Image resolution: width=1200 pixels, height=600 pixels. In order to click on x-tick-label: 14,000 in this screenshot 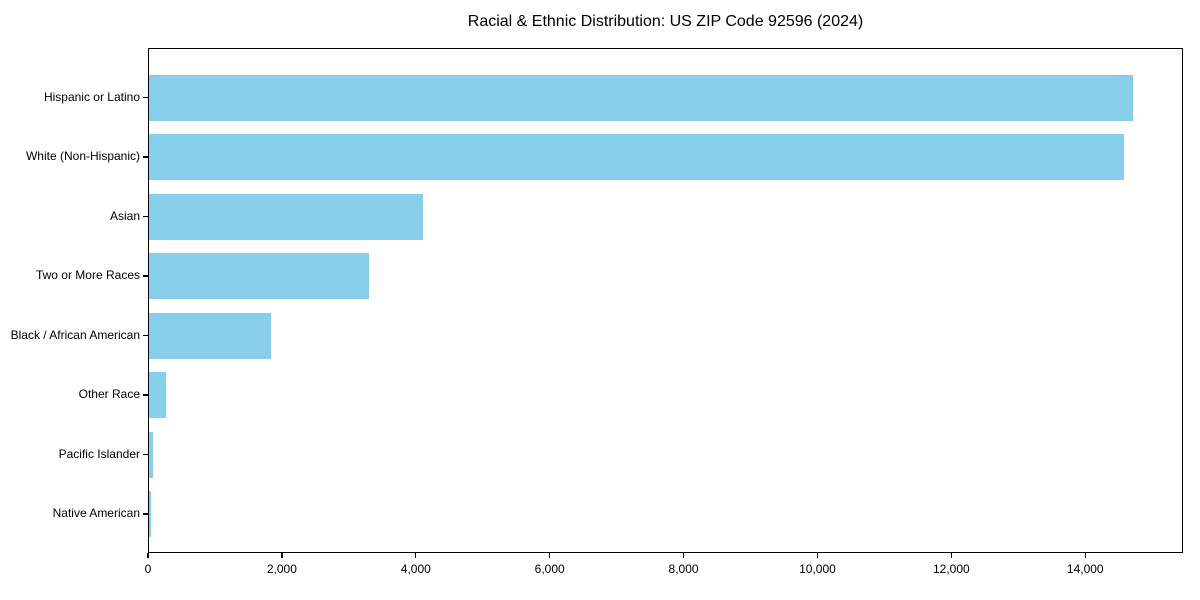, I will do `click(1085, 569)`.